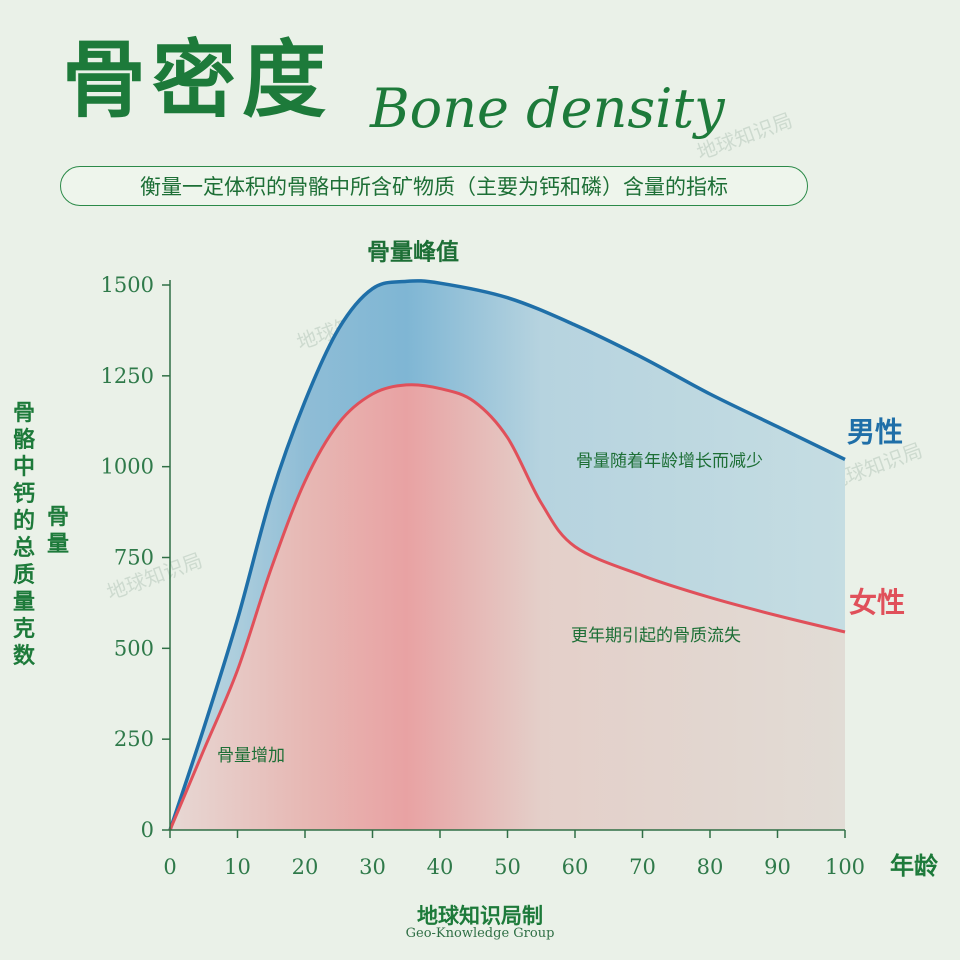 The image size is (960, 960). I want to click on page-title: 骨密度, so click(197, 79).